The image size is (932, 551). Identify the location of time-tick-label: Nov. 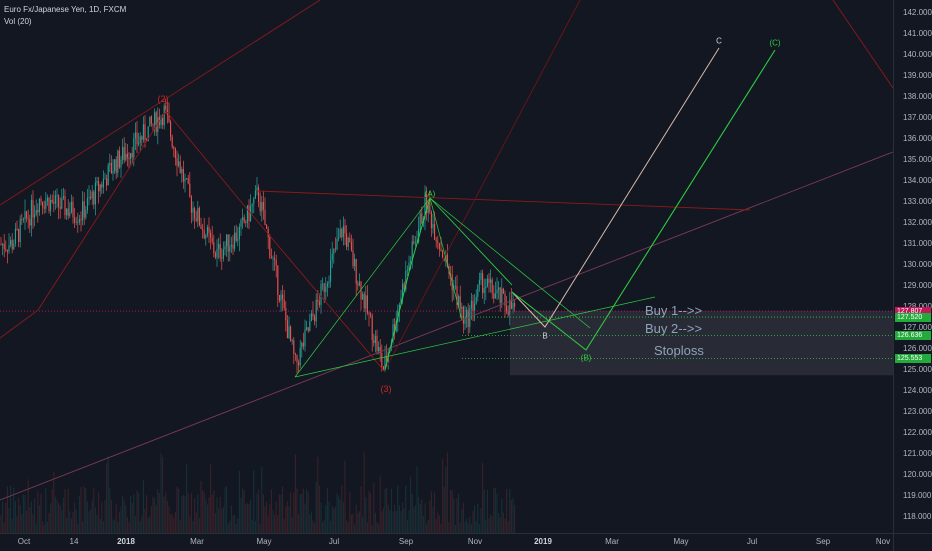
(475, 541).